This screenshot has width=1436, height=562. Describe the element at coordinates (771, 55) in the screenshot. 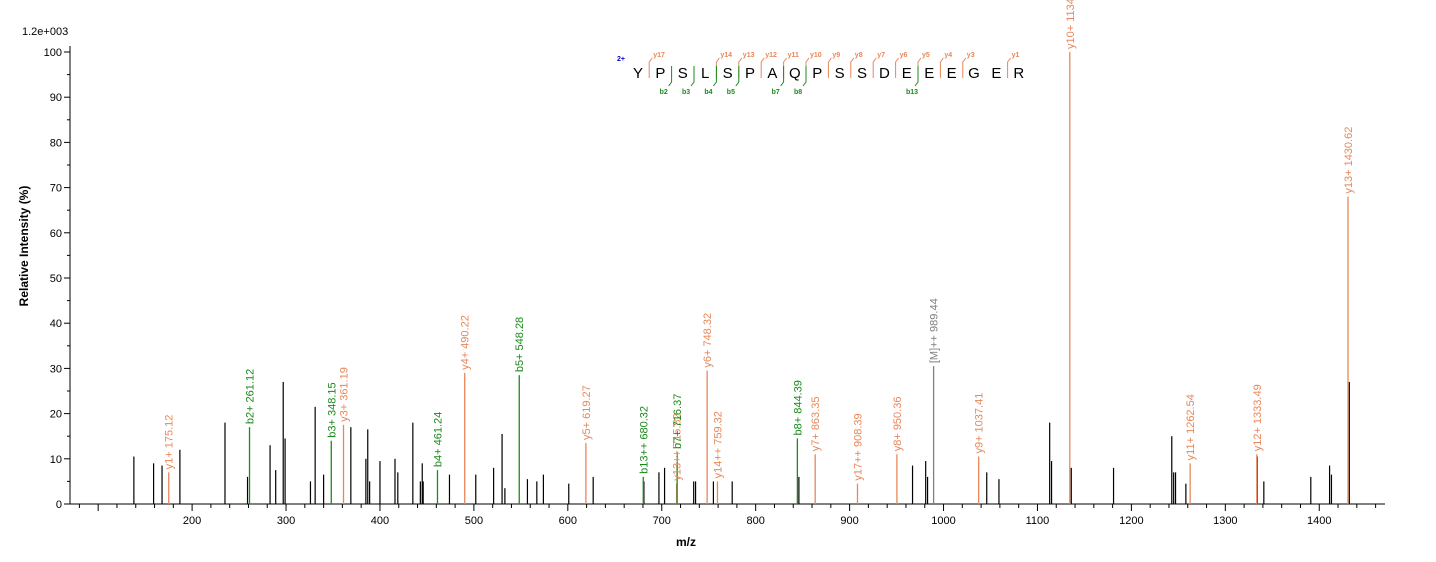

I see `y-ion-label: y12` at that location.